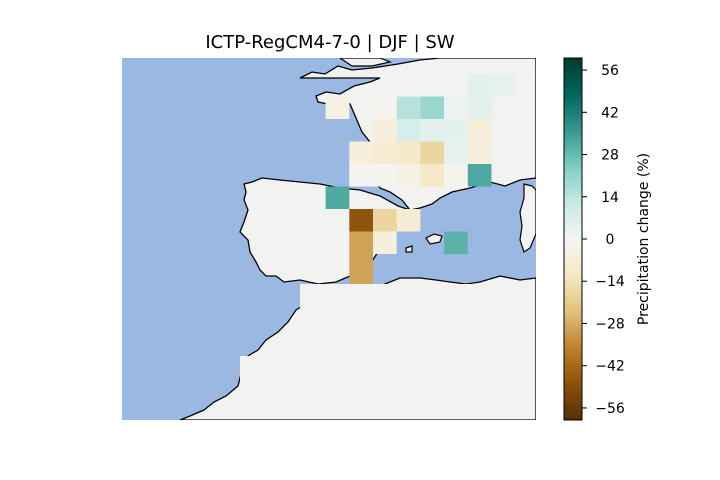 The height and width of the screenshot is (480, 720). Describe the element at coordinates (420, 198) in the screenshot. I see `data-cells` at that location.